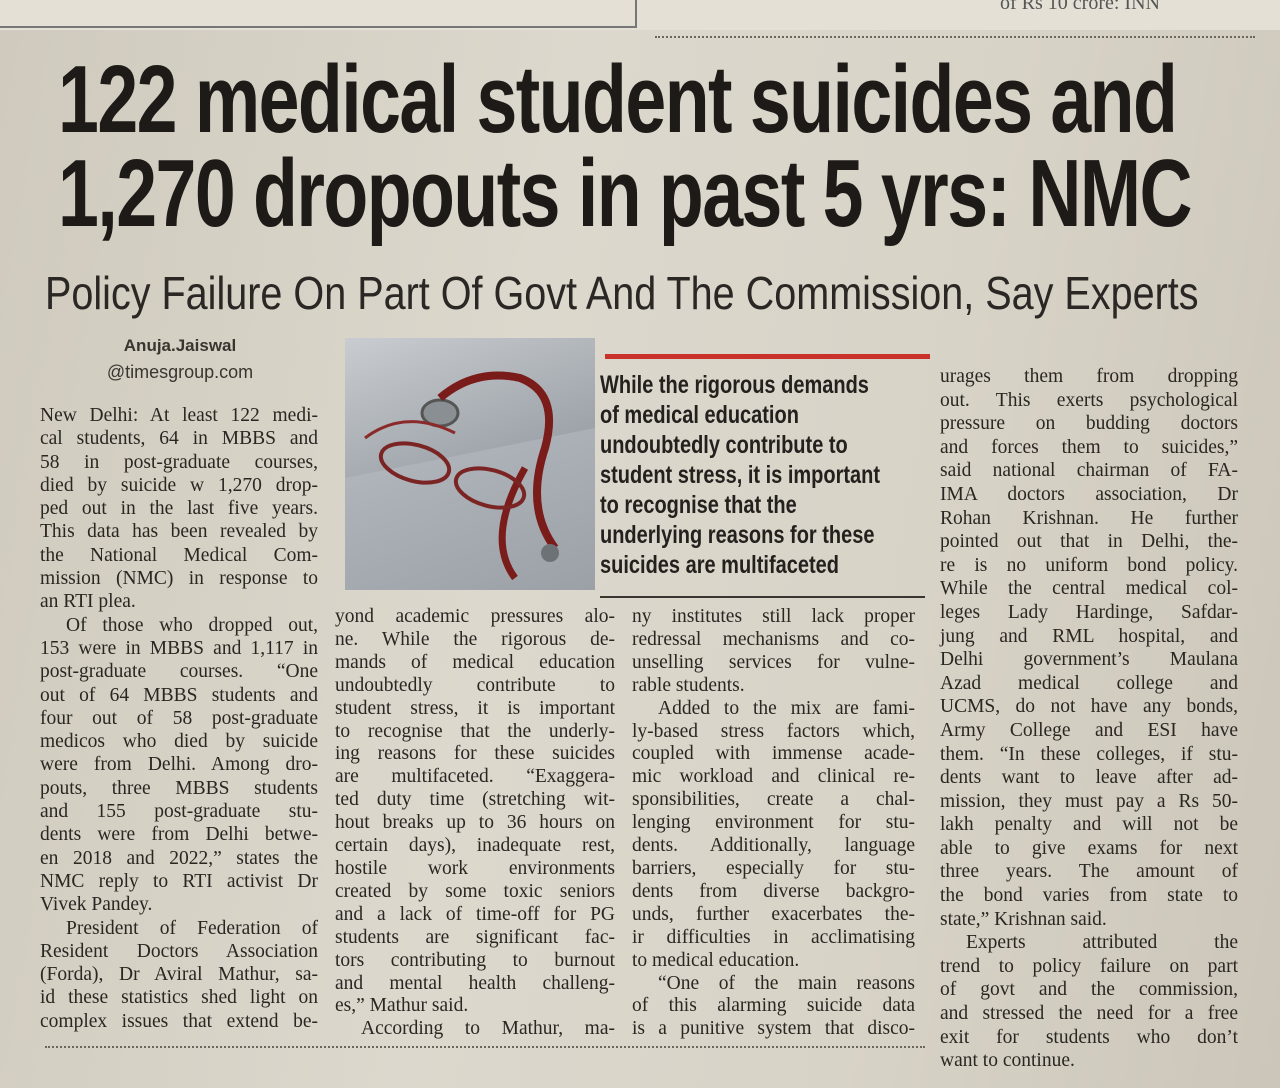 The height and width of the screenshot is (1088, 1280). Describe the element at coordinates (1089, 424) in the screenshot. I see `article-text-line: pressure on budding doctors` at that location.